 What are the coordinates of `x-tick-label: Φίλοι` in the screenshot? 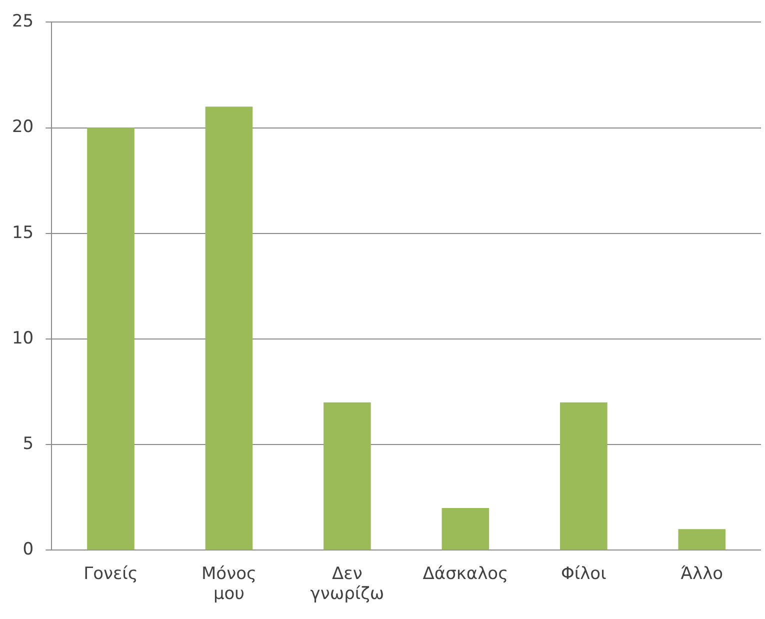 It's located at (583, 574).